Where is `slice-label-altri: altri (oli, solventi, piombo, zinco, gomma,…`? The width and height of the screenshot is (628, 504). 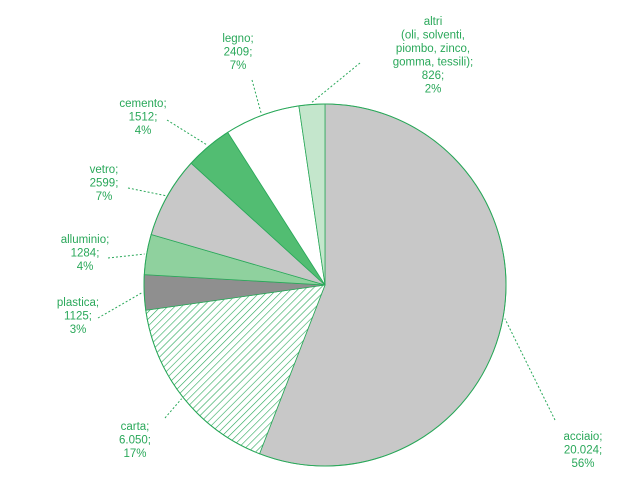
slice-label-altri: altri (oli, solventi, piombo, zinco, gomma,… is located at coordinates (433, 56).